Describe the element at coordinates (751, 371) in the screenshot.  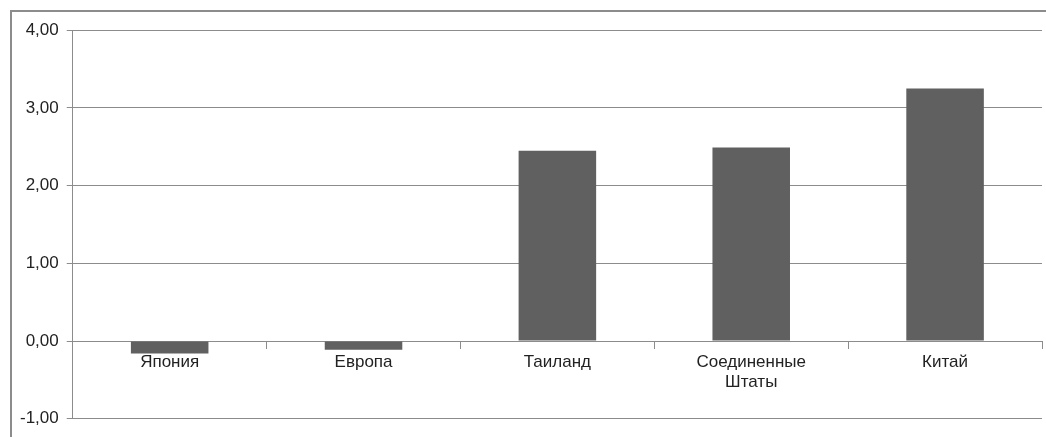
I see `x-tick-label: Соединенные Штаты` at that location.